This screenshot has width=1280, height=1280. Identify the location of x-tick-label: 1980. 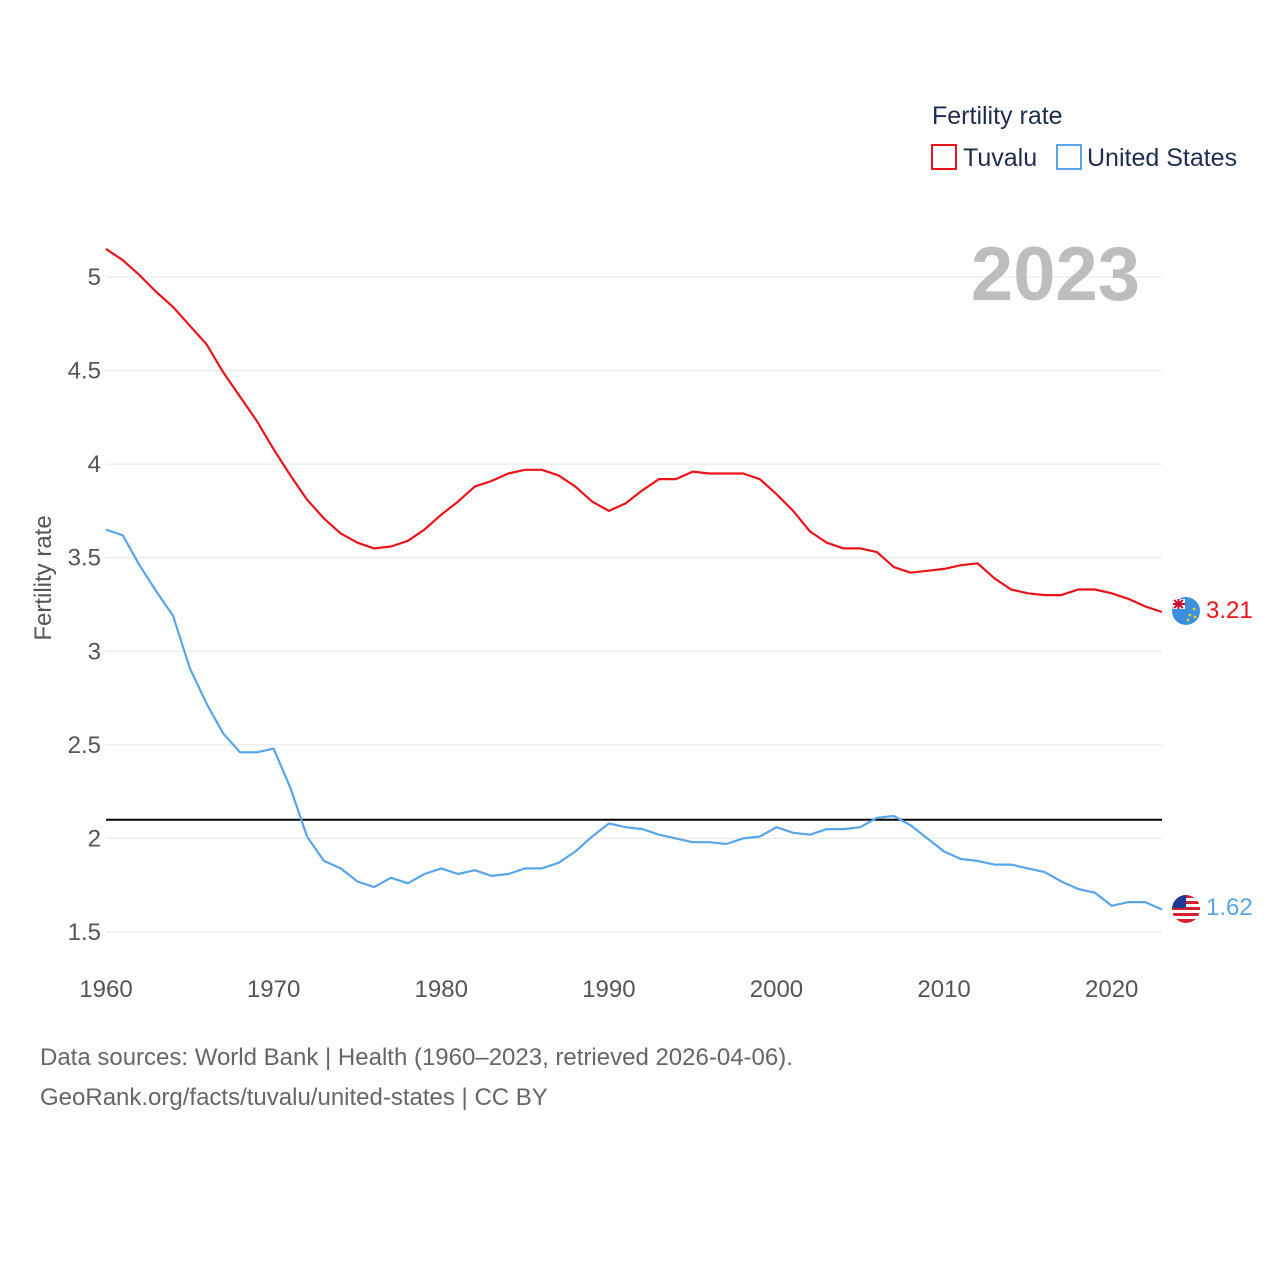
(441, 989).